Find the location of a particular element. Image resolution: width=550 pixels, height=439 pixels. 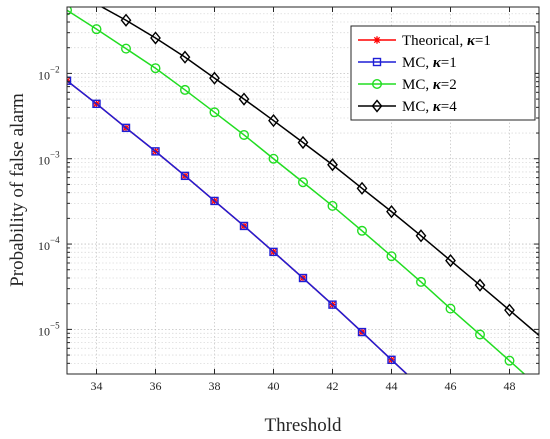

legend-label: MC, κ=1 is located at coordinates (429, 63).